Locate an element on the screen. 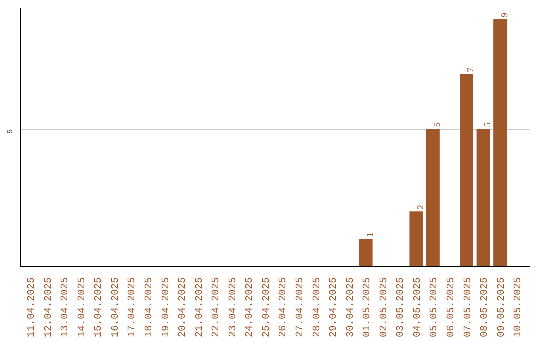  x-tick-label: 02.05.2025 is located at coordinates (384, 307).